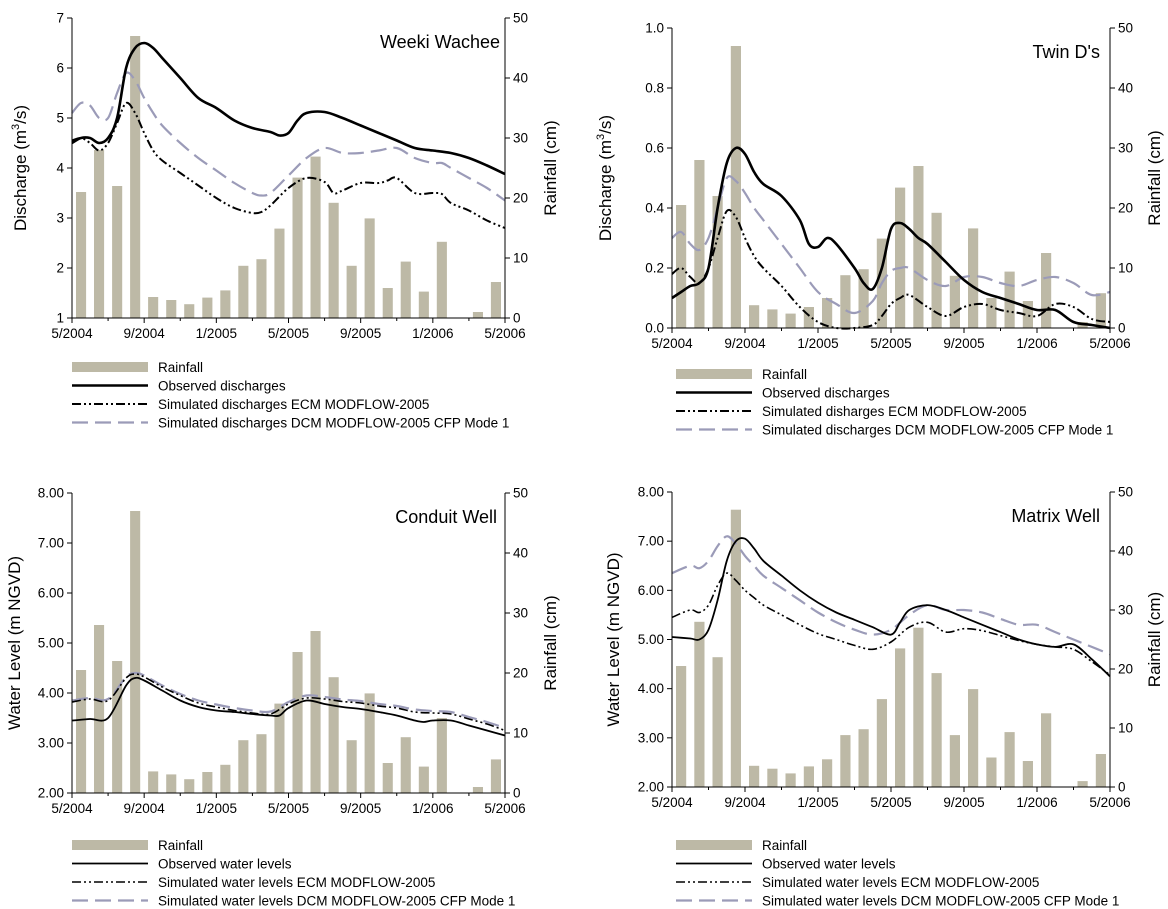 This screenshot has height=909, width=1168. What do you see at coordinates (1125, 88) in the screenshot?
I see `right-tick-label: 40` at bounding box center [1125, 88].